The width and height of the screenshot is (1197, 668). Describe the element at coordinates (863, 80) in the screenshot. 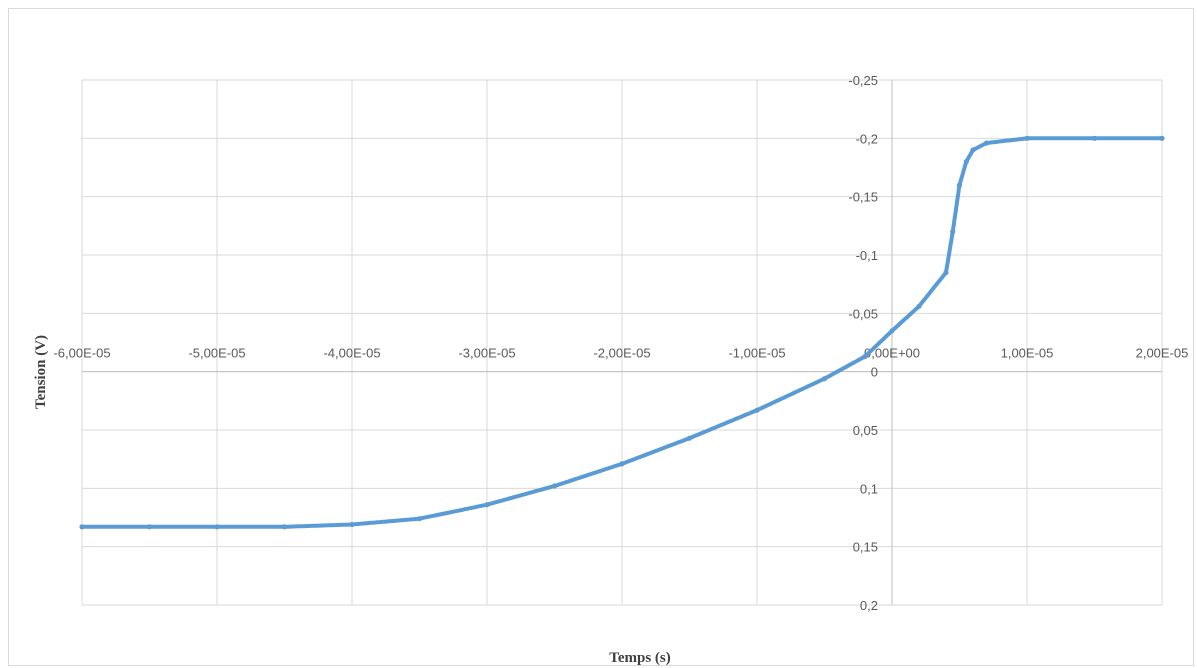

I see `y-tick-label: -0,25` at that location.